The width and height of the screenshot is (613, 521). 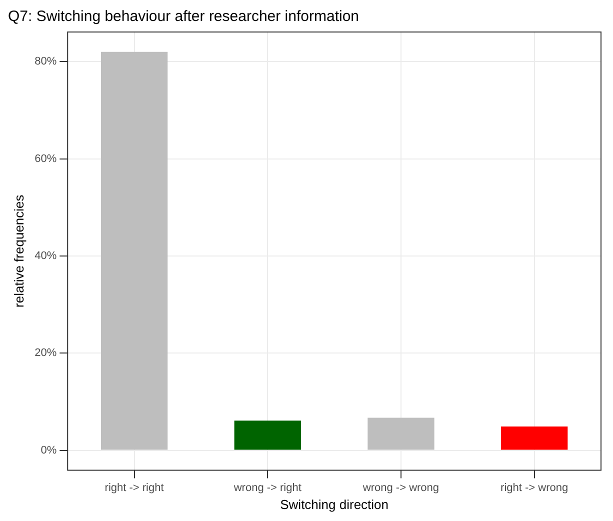 I want to click on y-tick-label: 20%, so click(x=45, y=353).